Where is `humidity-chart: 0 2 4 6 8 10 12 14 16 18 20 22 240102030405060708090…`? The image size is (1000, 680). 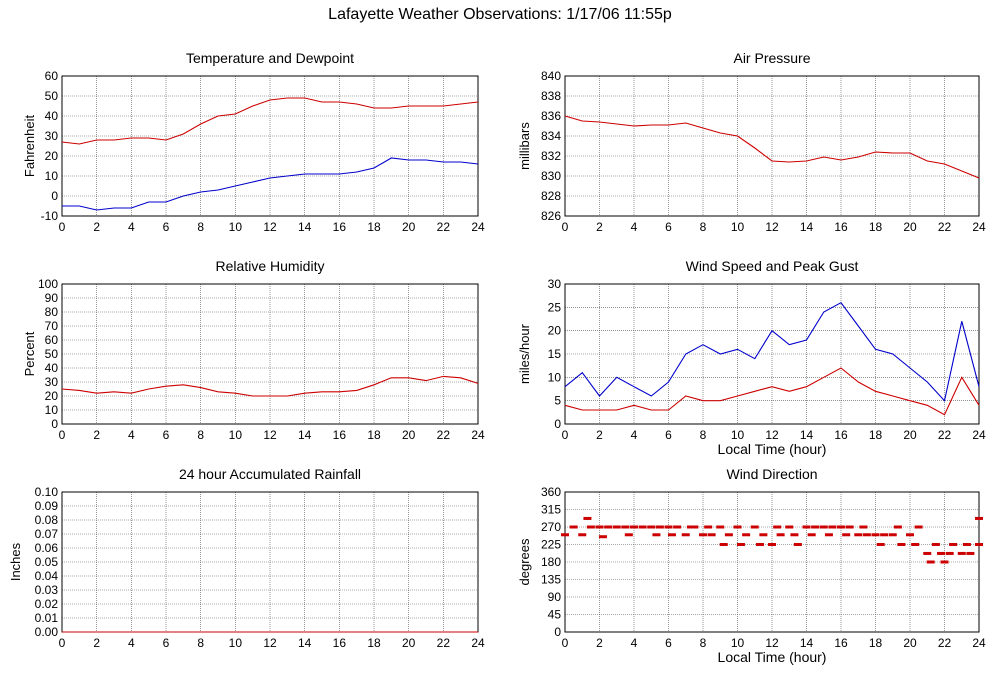
humidity-chart: 0 2 4 6 8 10 12 14 16 18 20 22 240102030405060708090… is located at coordinates (253, 350).